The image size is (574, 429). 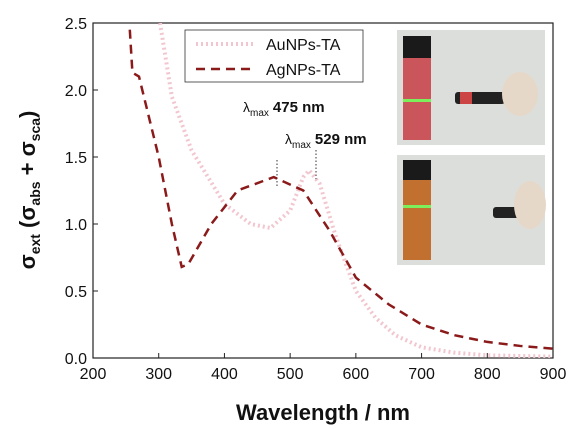 I want to click on annotation: λmax 475 nm, so click(x=284, y=109).